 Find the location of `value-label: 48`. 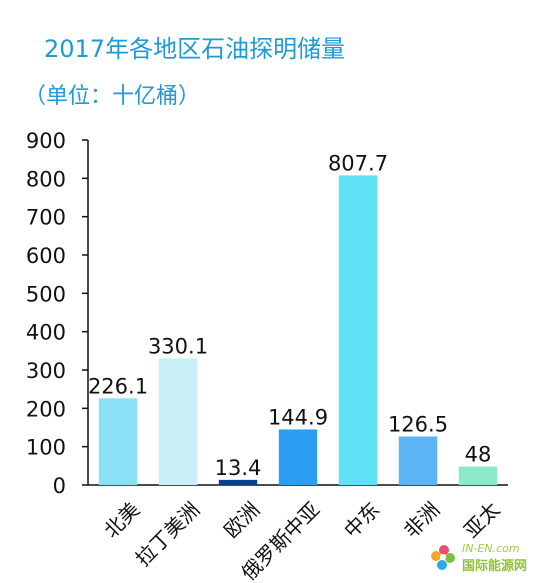

value-label: 48 is located at coordinates (478, 455).